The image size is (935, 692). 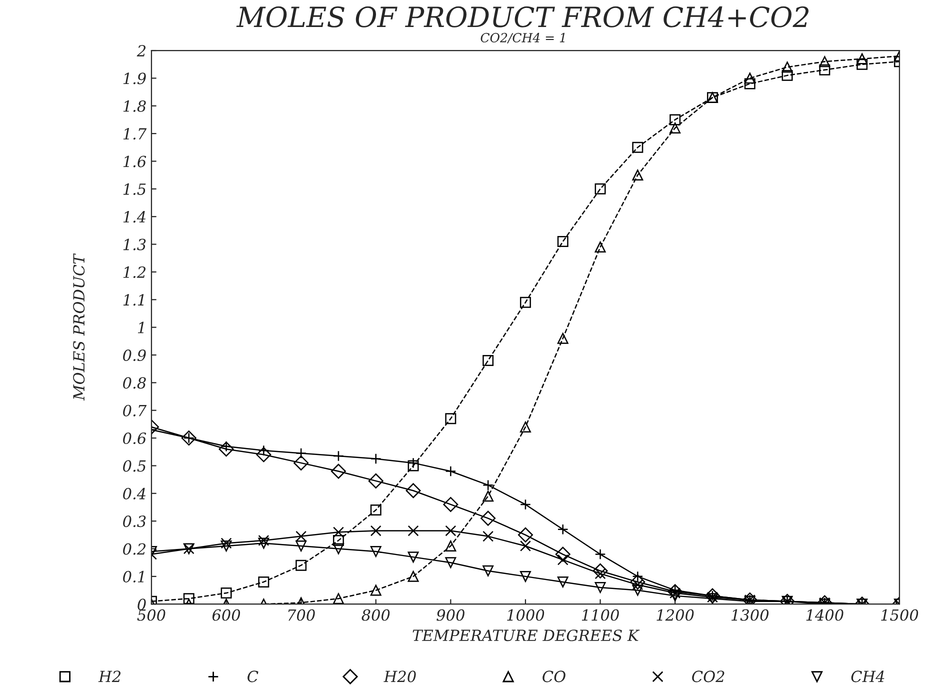 I want to click on y-tick-label: 1.4, so click(x=134, y=217).